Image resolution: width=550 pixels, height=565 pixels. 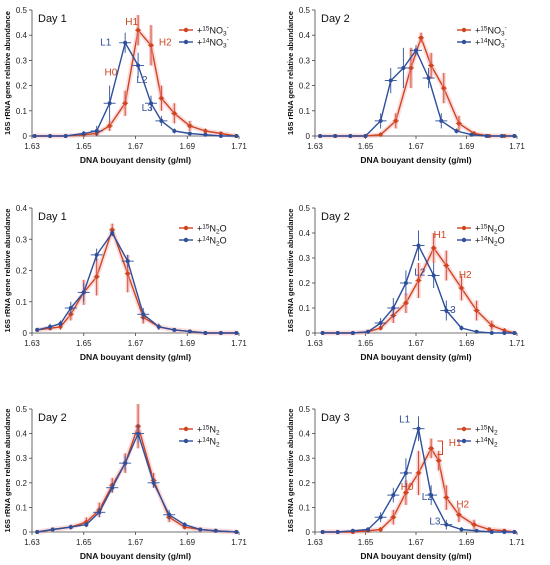 I want to click on series-line, so click(x=417, y=93).